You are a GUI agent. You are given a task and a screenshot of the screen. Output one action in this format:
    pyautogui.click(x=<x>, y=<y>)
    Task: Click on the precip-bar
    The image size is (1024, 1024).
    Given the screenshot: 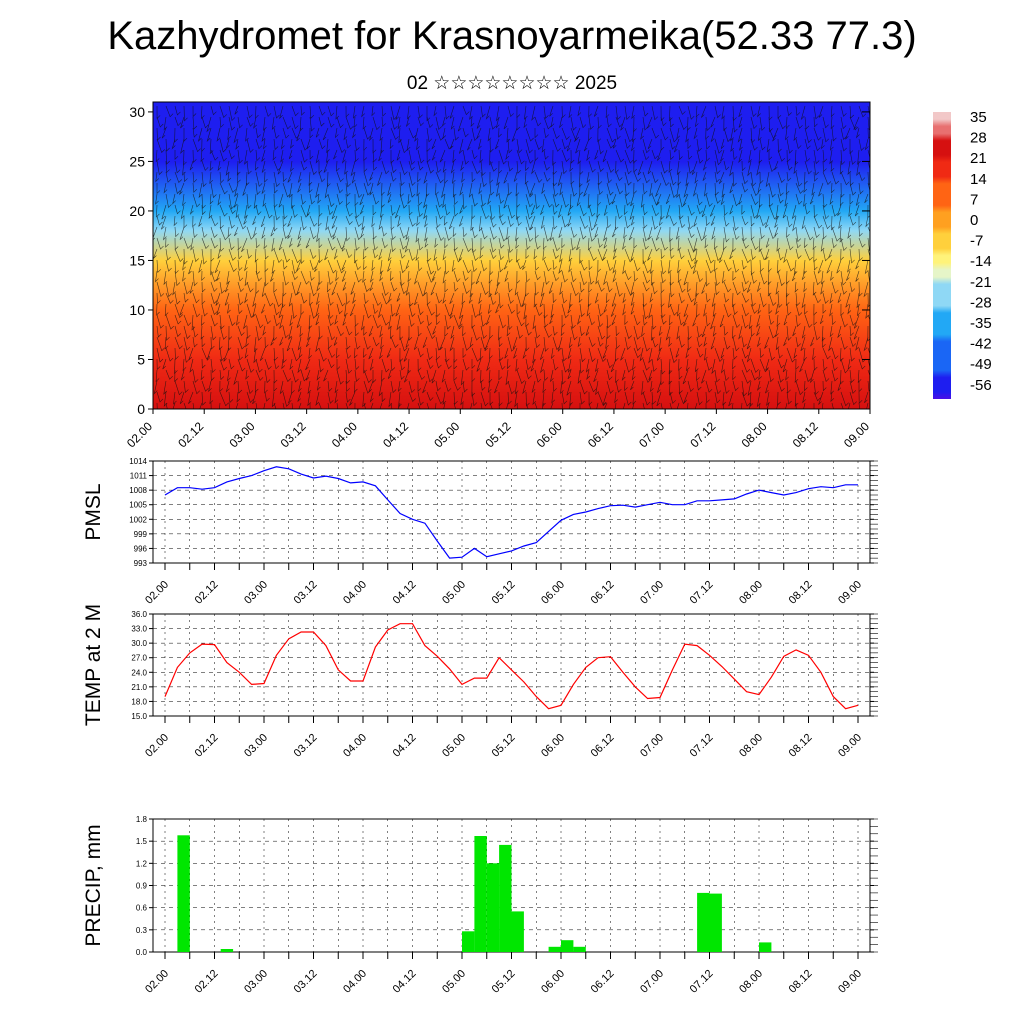 What is the action you would take?
    pyautogui.click(x=703, y=922)
    